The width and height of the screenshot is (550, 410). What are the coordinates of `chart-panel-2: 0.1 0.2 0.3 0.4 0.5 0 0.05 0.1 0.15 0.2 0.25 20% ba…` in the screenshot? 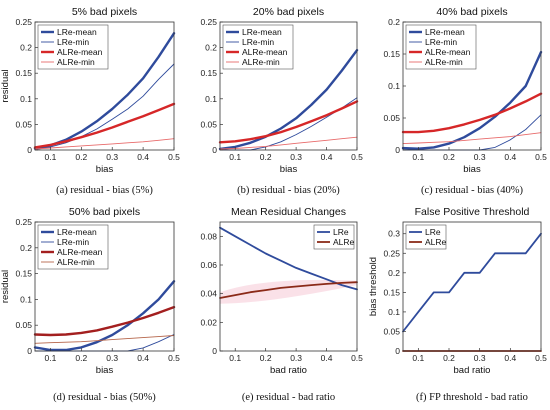 It's located at (281, 101).